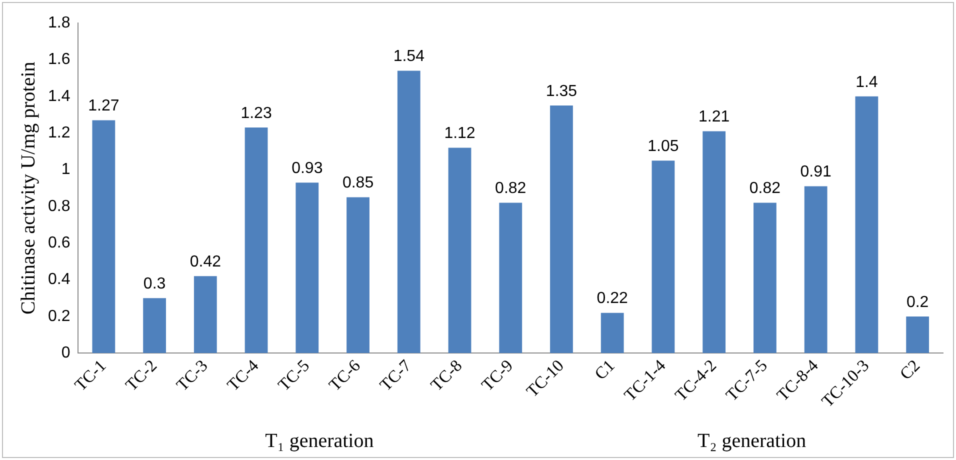 This screenshot has width=956, height=460. I want to click on text: T₁ generation, so click(319, 441).